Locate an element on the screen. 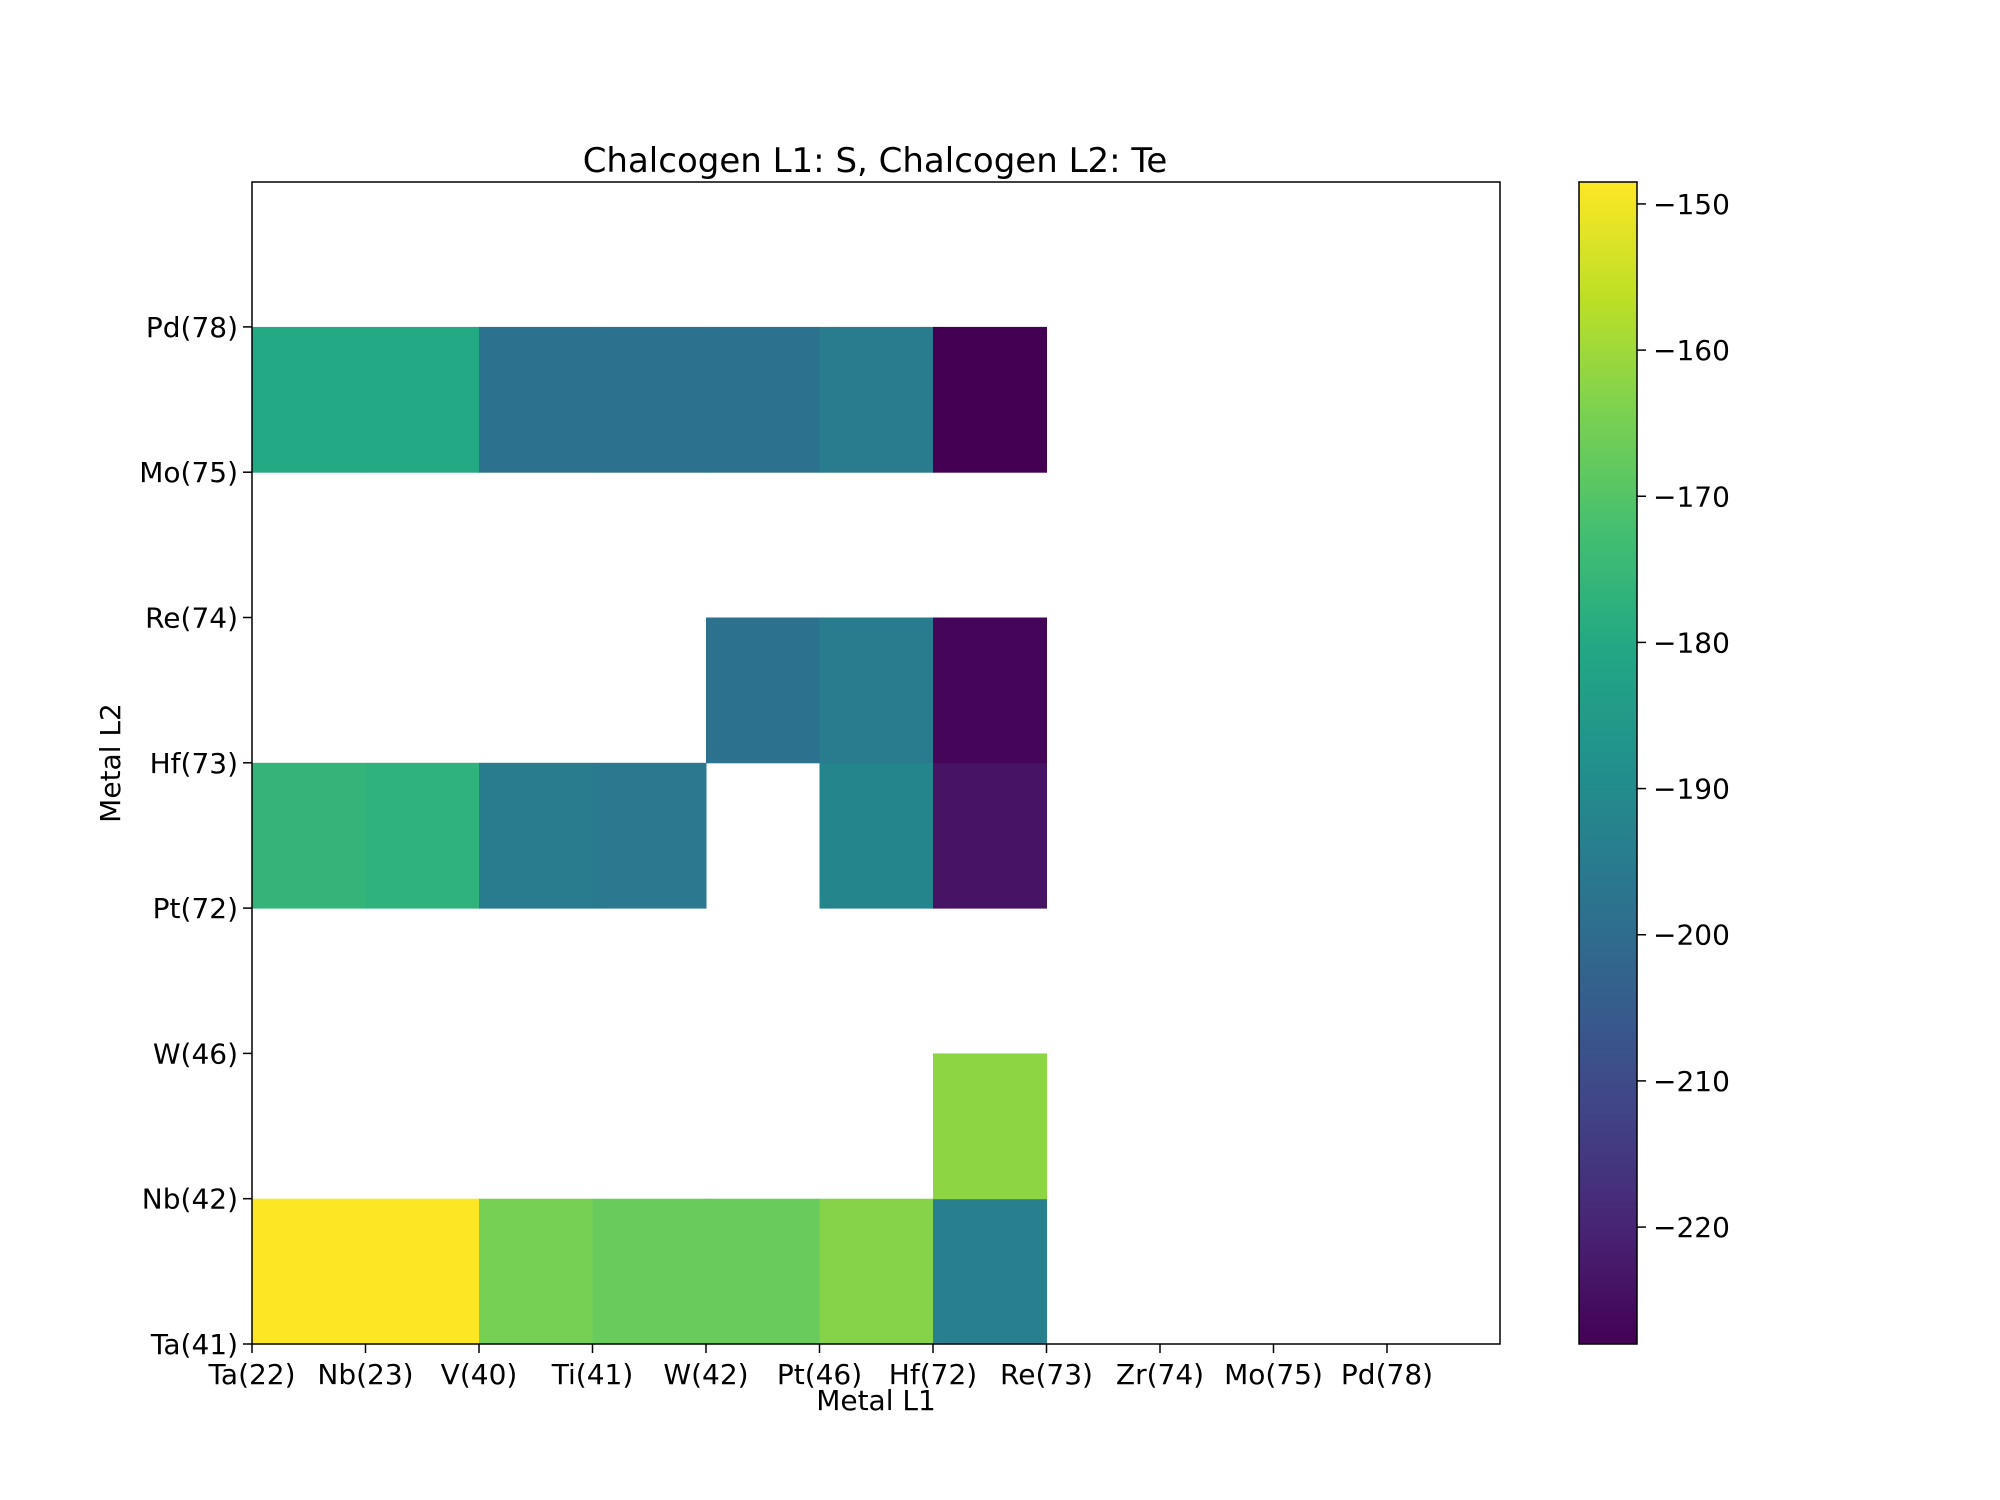 This screenshot has height=1500, width=2000. colorbar-tick-label: −170 is located at coordinates (1691, 496).